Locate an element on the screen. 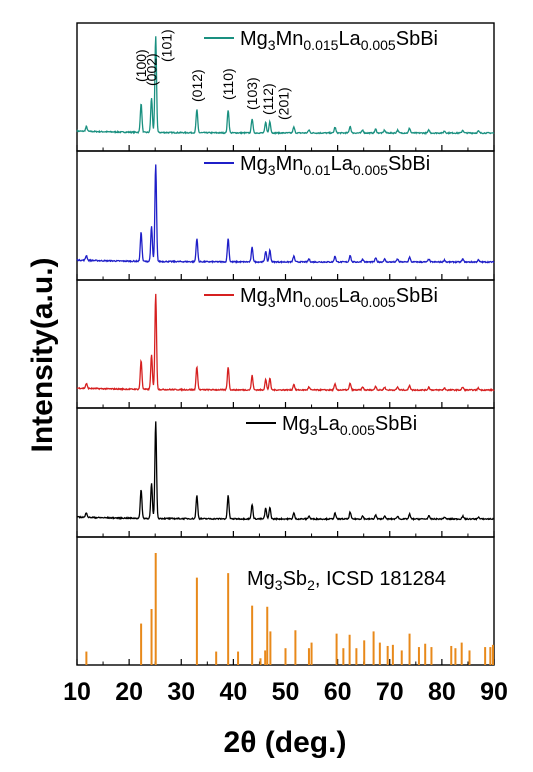 The image size is (533, 772). hkl-label: (112) is located at coordinates (268, 99).